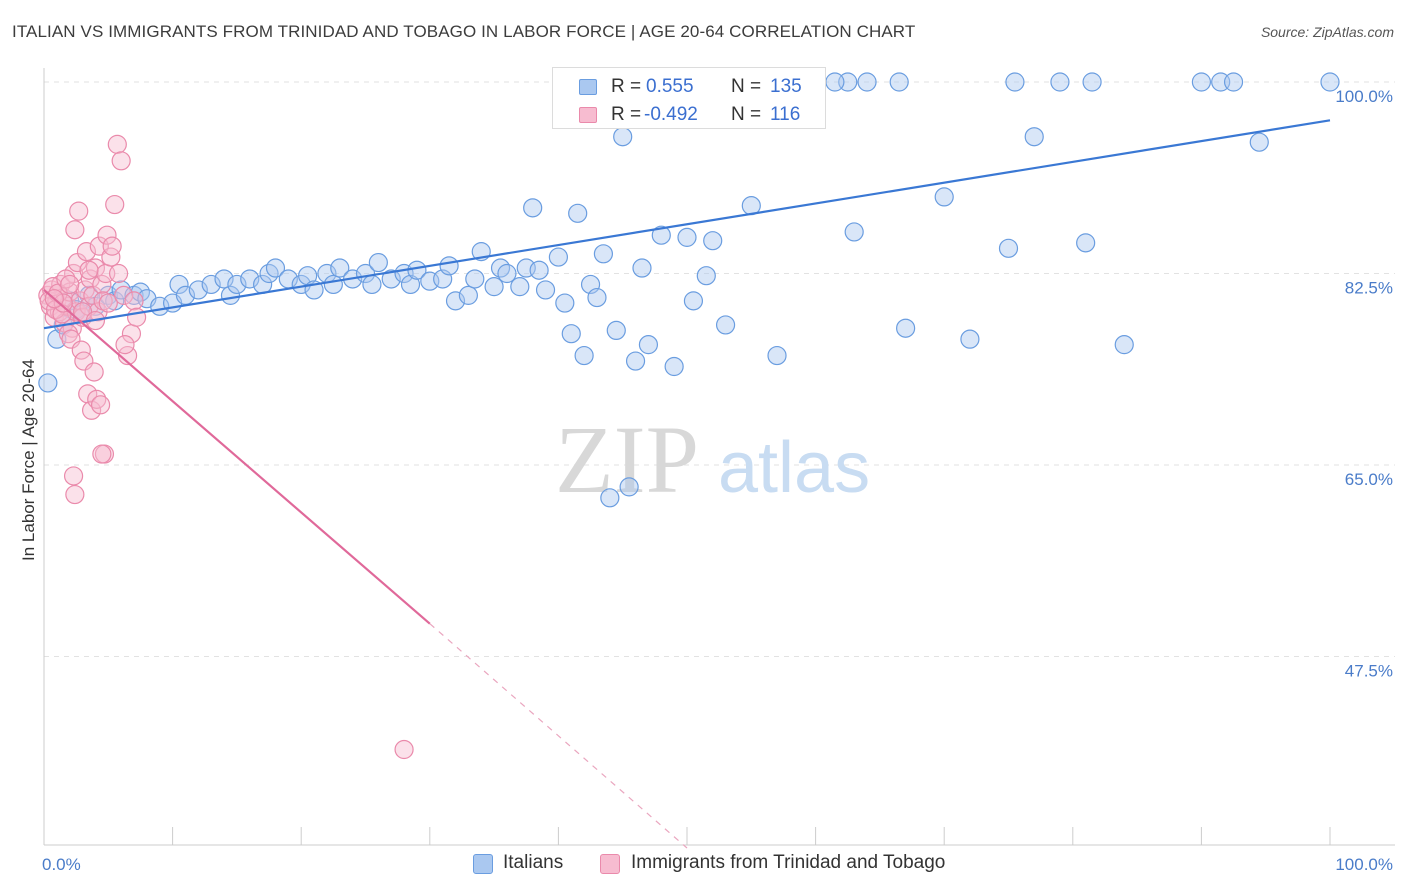  Describe the element at coordinates (1369, 479) in the screenshot. I see `y-tick-label: 65.0%` at that location.